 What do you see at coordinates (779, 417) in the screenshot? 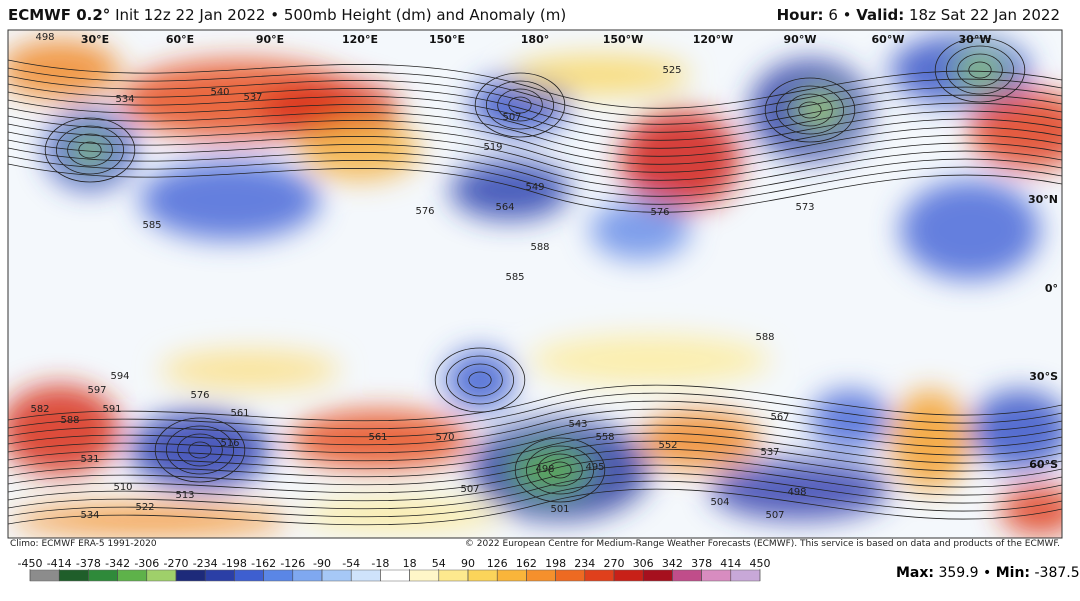
I see `contour-label: 567` at bounding box center [779, 417].